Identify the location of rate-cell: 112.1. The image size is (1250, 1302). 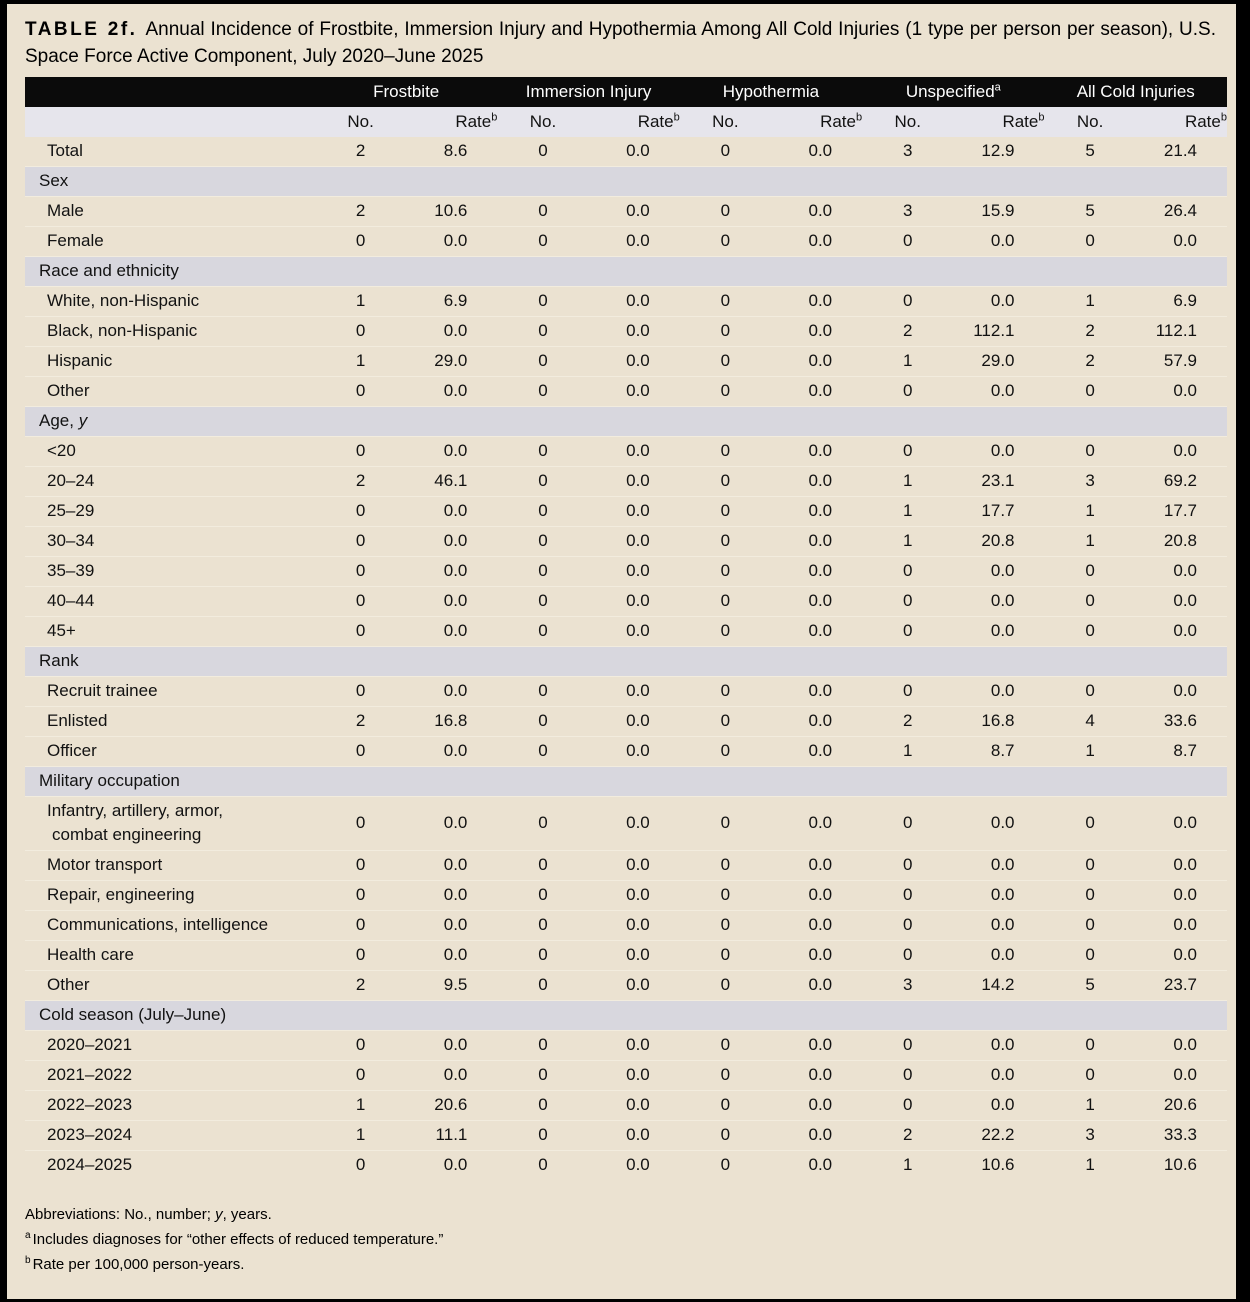
(999, 331).